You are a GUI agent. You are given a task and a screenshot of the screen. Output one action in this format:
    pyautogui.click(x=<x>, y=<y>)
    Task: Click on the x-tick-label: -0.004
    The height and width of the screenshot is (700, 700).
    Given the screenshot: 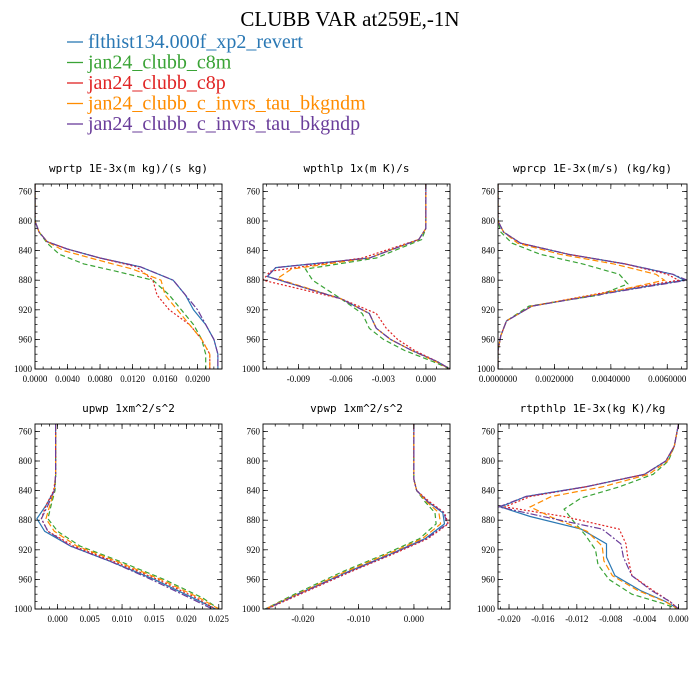 What is the action you would take?
    pyautogui.click(x=645, y=619)
    